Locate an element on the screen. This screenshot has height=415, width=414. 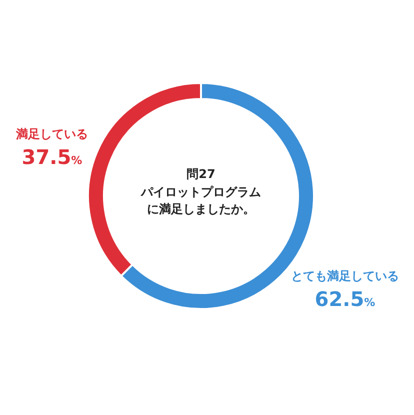
data-label: 37.5% is located at coordinates (52, 157).